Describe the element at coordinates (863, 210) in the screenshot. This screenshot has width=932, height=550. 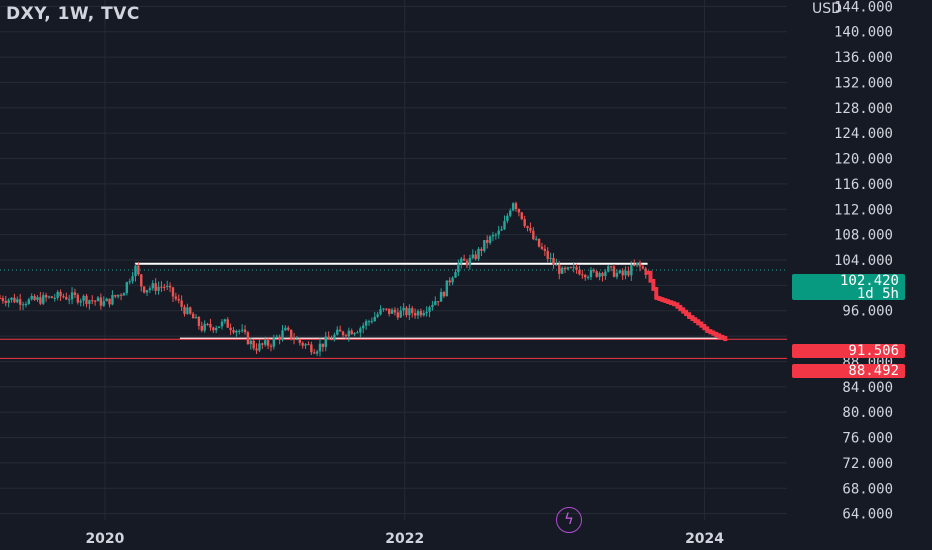
I see `price-tick-label: 112.000` at that location.